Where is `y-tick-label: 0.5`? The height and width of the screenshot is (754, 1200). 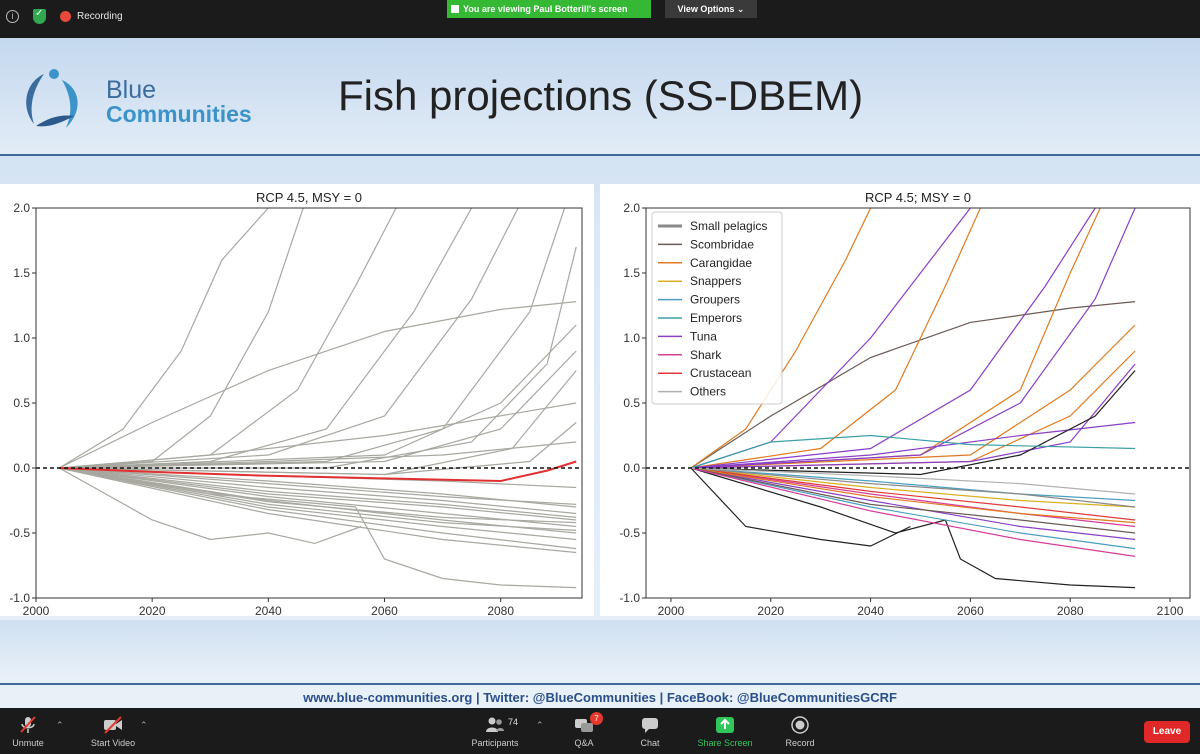
y-tick-label: 0.5 is located at coordinates (631, 403).